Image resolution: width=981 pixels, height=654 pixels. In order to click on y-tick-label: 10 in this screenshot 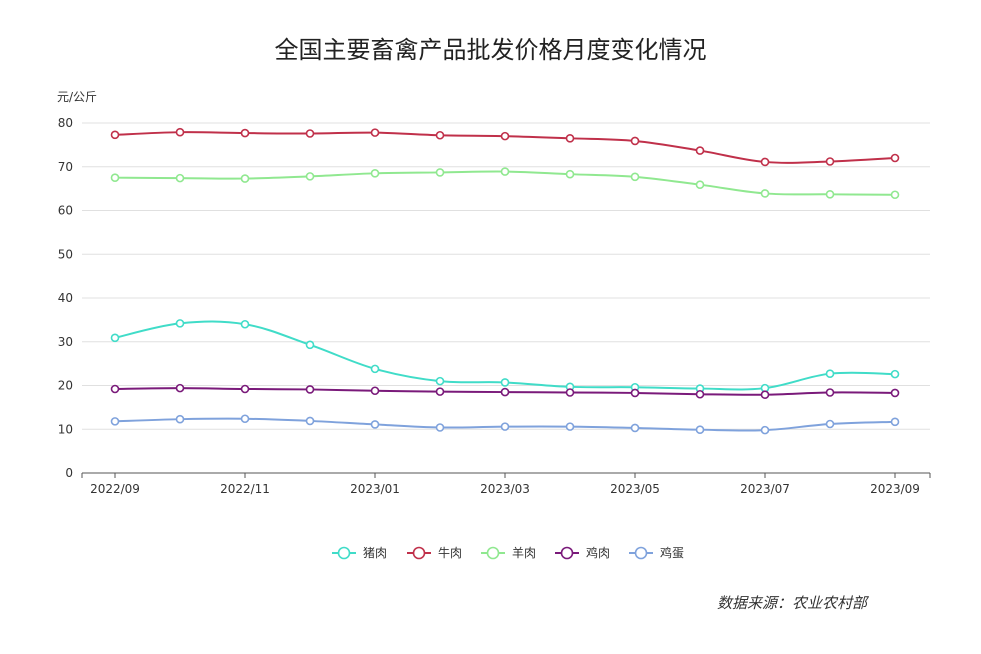, I will do `click(65, 429)`.